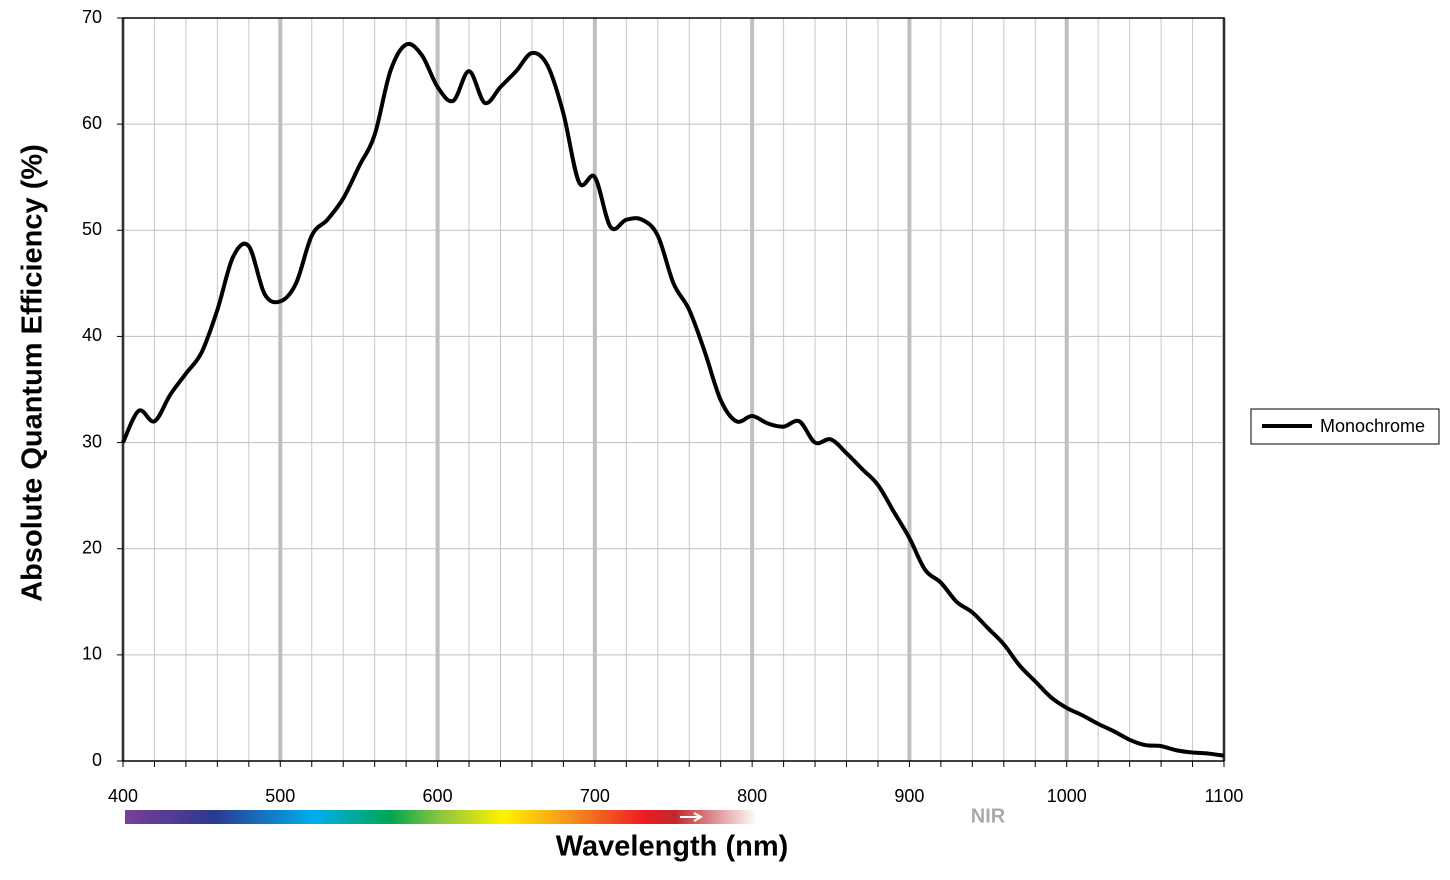  What do you see at coordinates (33, 373) in the screenshot?
I see `y-axis-title: Absolute Quantum Efficiency (%)` at bounding box center [33, 373].